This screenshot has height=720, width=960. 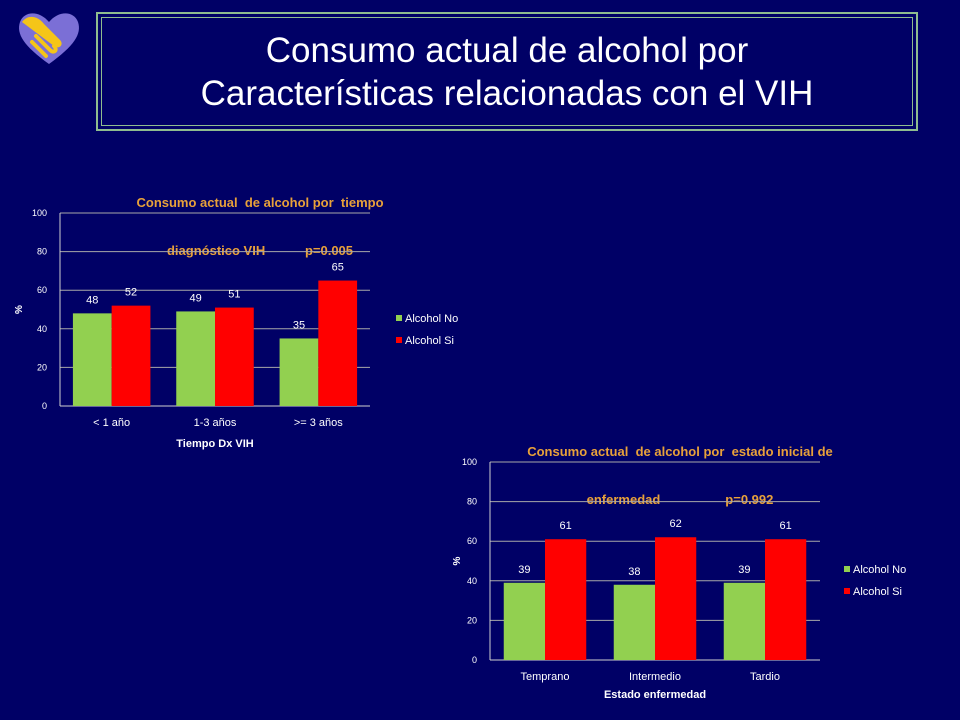 What do you see at coordinates (49, 39) in the screenshot?
I see `hands-heart-icon` at bounding box center [49, 39].